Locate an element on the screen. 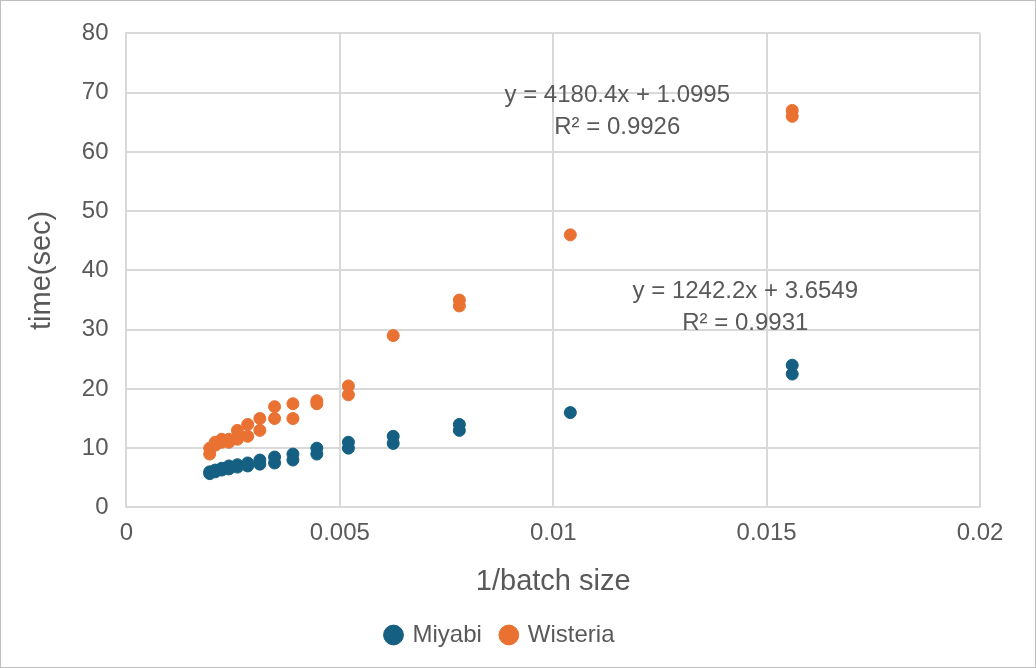  x-tick-label: 0.01 is located at coordinates (553, 532).